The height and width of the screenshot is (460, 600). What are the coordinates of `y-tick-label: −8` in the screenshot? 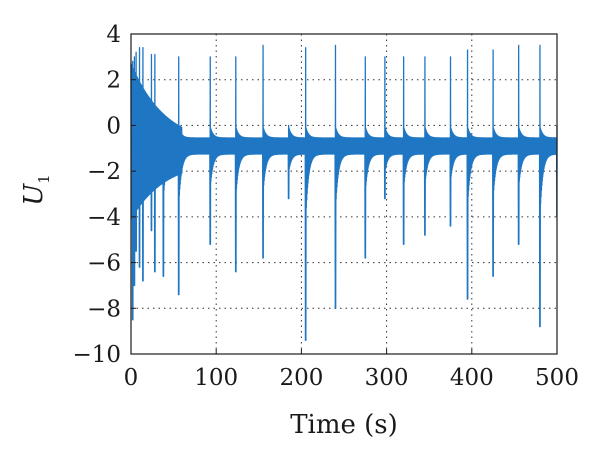 It's located at (104, 309).